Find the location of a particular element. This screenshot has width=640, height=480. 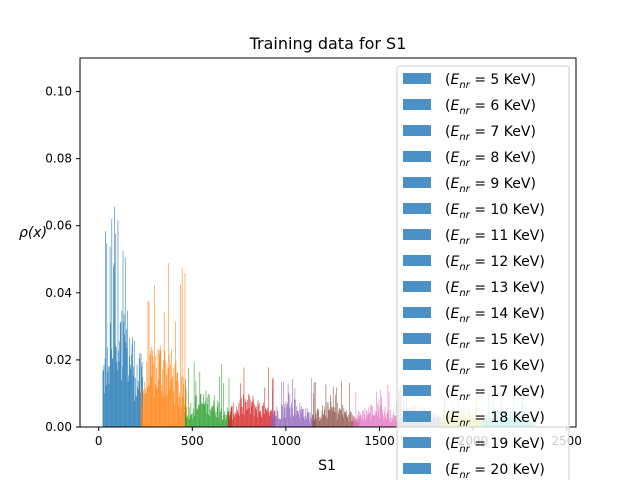

y-tick-label: 0.00 is located at coordinates (58, 427).